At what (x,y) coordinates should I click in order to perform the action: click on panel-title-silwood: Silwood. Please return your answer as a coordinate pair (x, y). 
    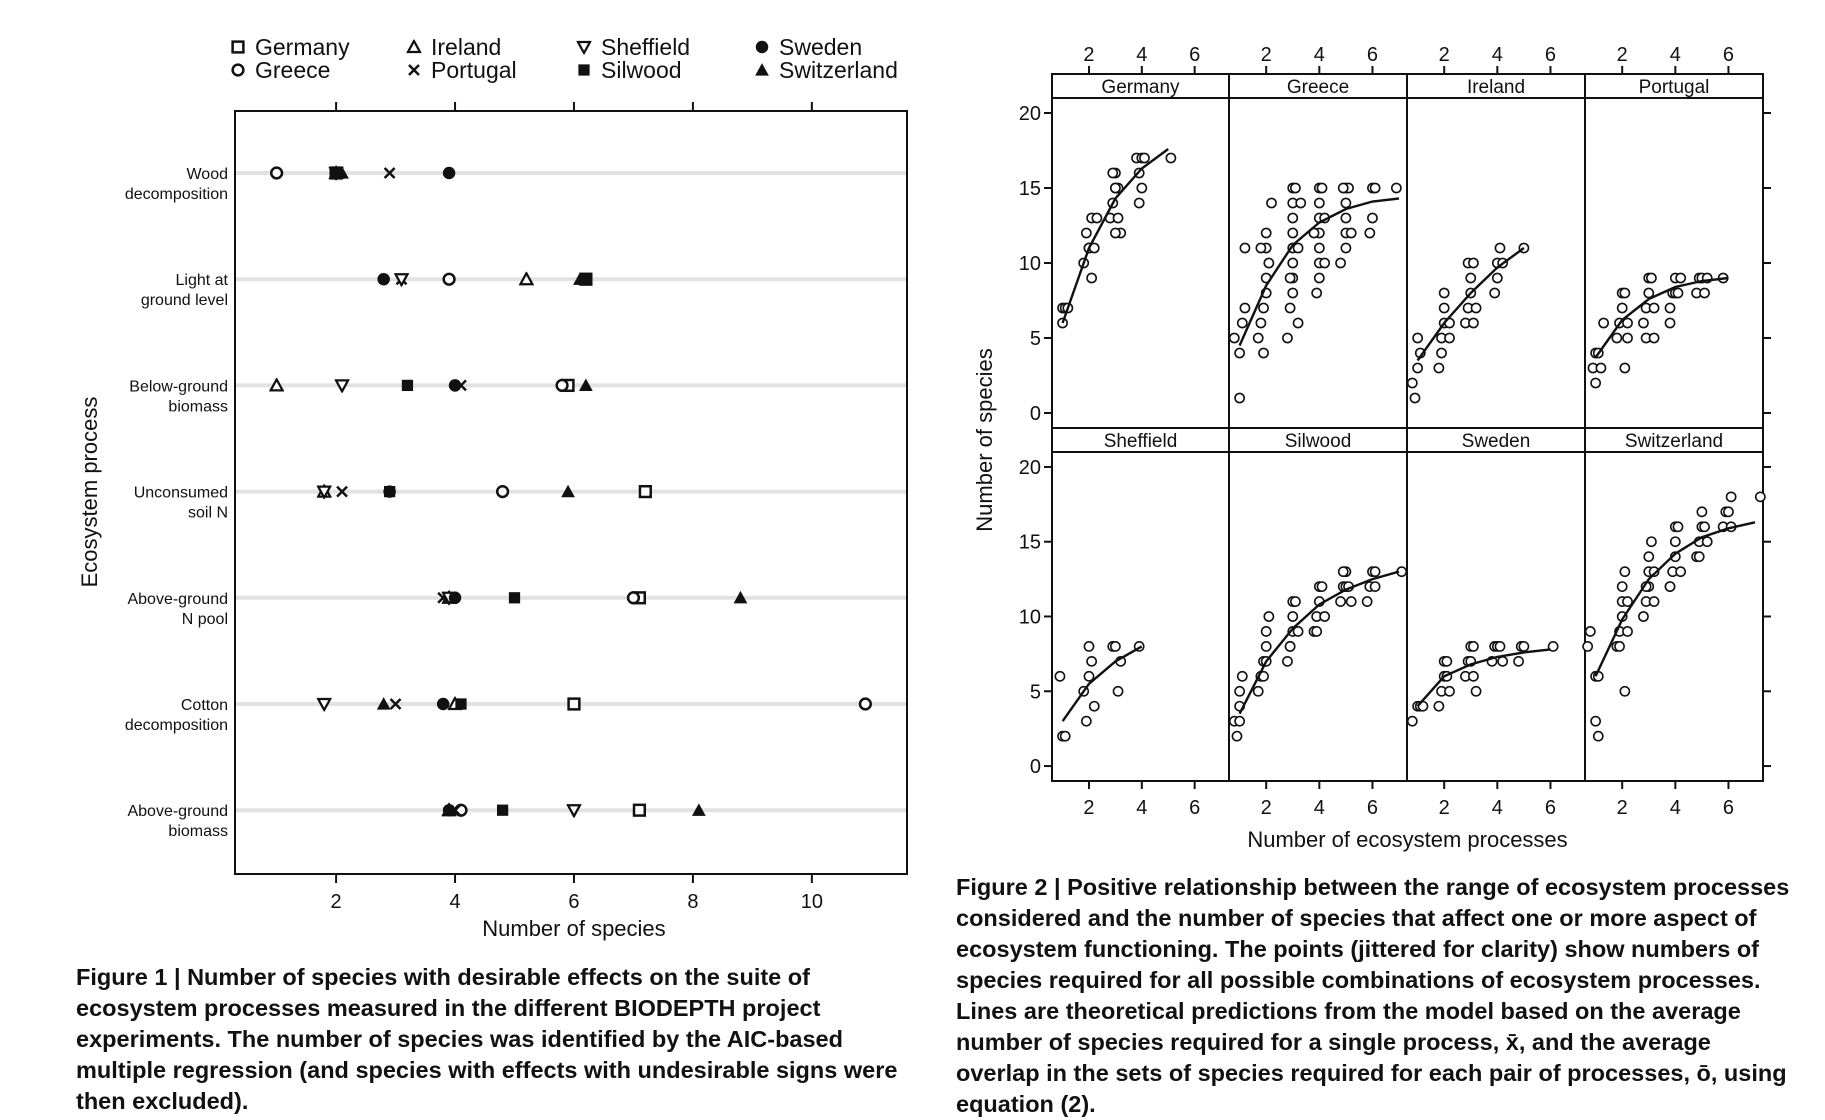
    Looking at the image, I should click on (1318, 441).